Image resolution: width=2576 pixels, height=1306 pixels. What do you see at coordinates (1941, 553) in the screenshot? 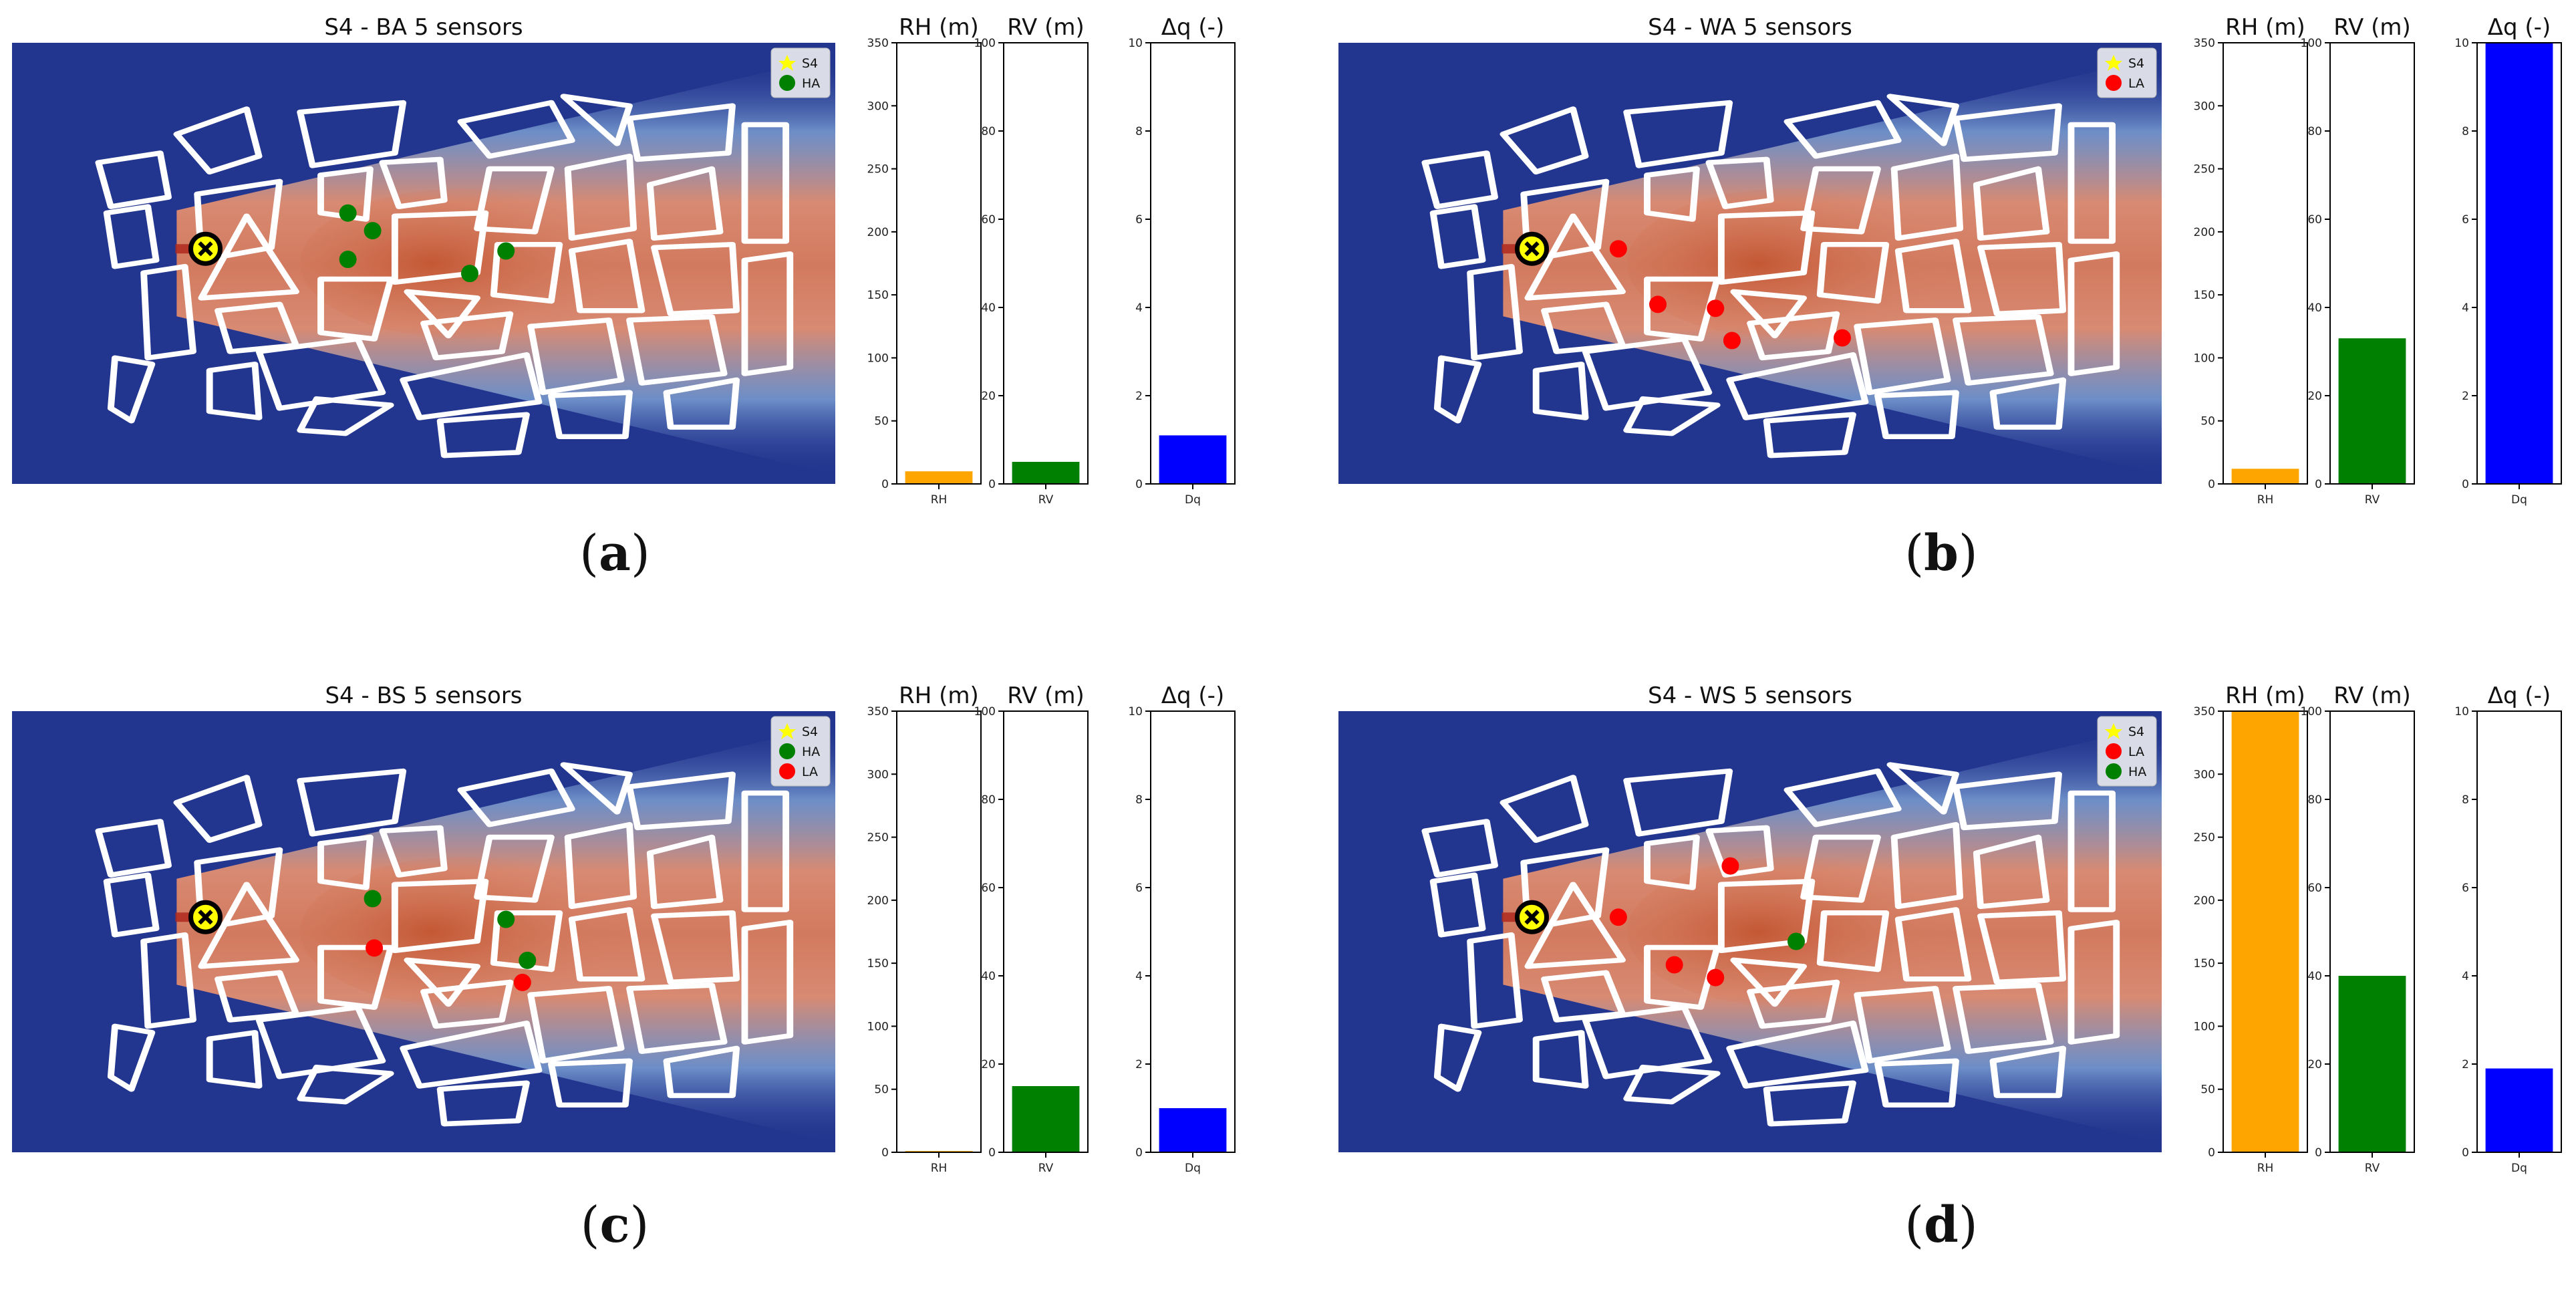
I see `panel-label: (b)` at bounding box center [1941, 553].